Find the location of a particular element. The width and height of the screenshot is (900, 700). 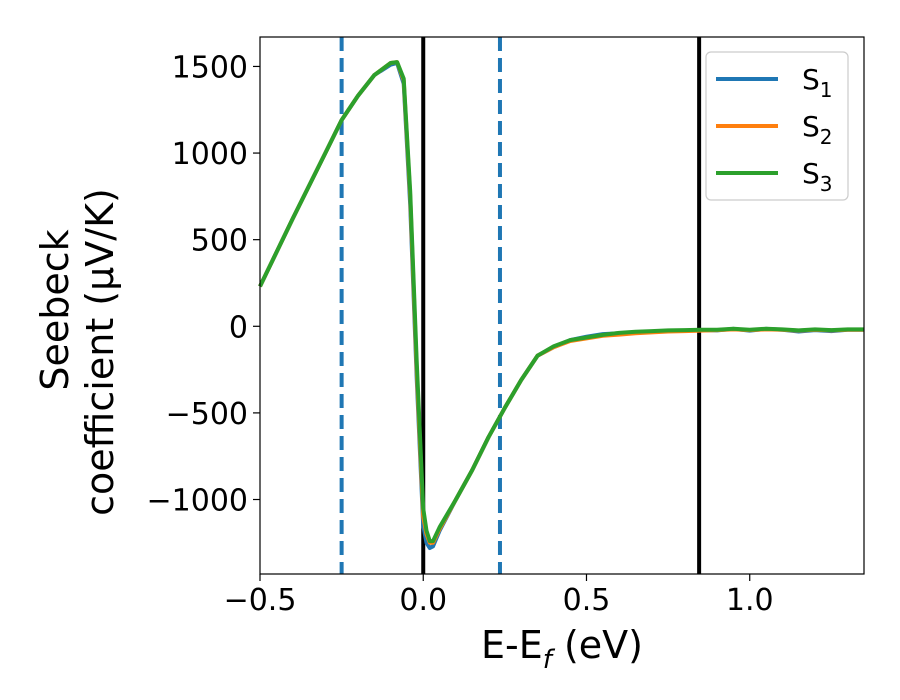

y-axis-label-line1: Seebeck is located at coordinates (55, 309).